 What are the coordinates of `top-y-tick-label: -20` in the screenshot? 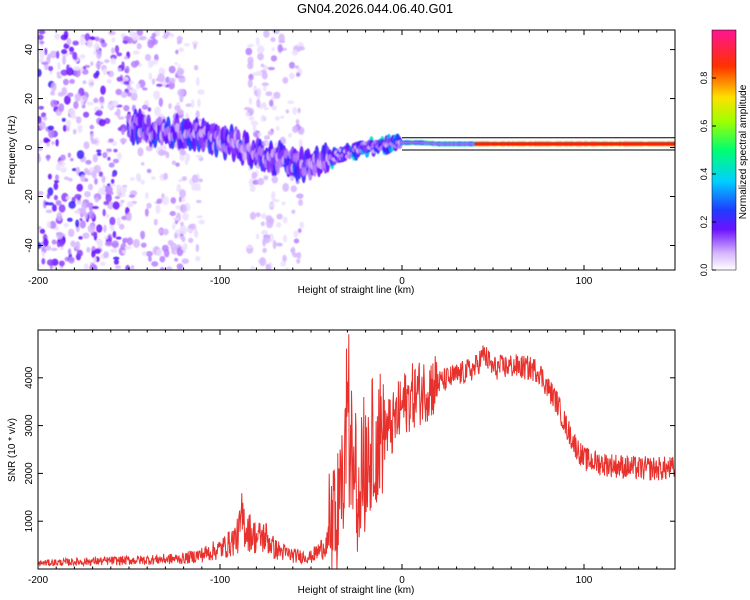 It's located at (29, 196).